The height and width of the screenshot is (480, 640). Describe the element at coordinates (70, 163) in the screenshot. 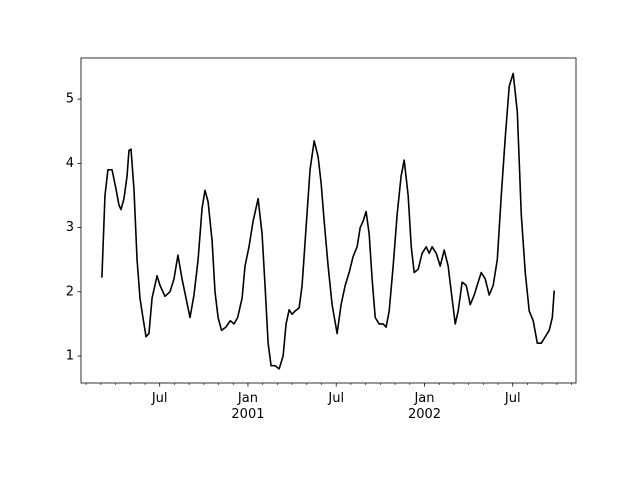

I see `y-tick-label: 4` at that location.